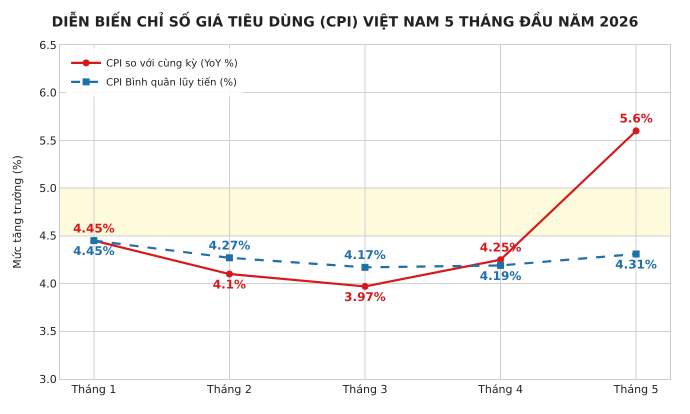 This screenshot has height=414, width=690. I want to click on x-tick-label: Tháng 4, so click(500, 389).